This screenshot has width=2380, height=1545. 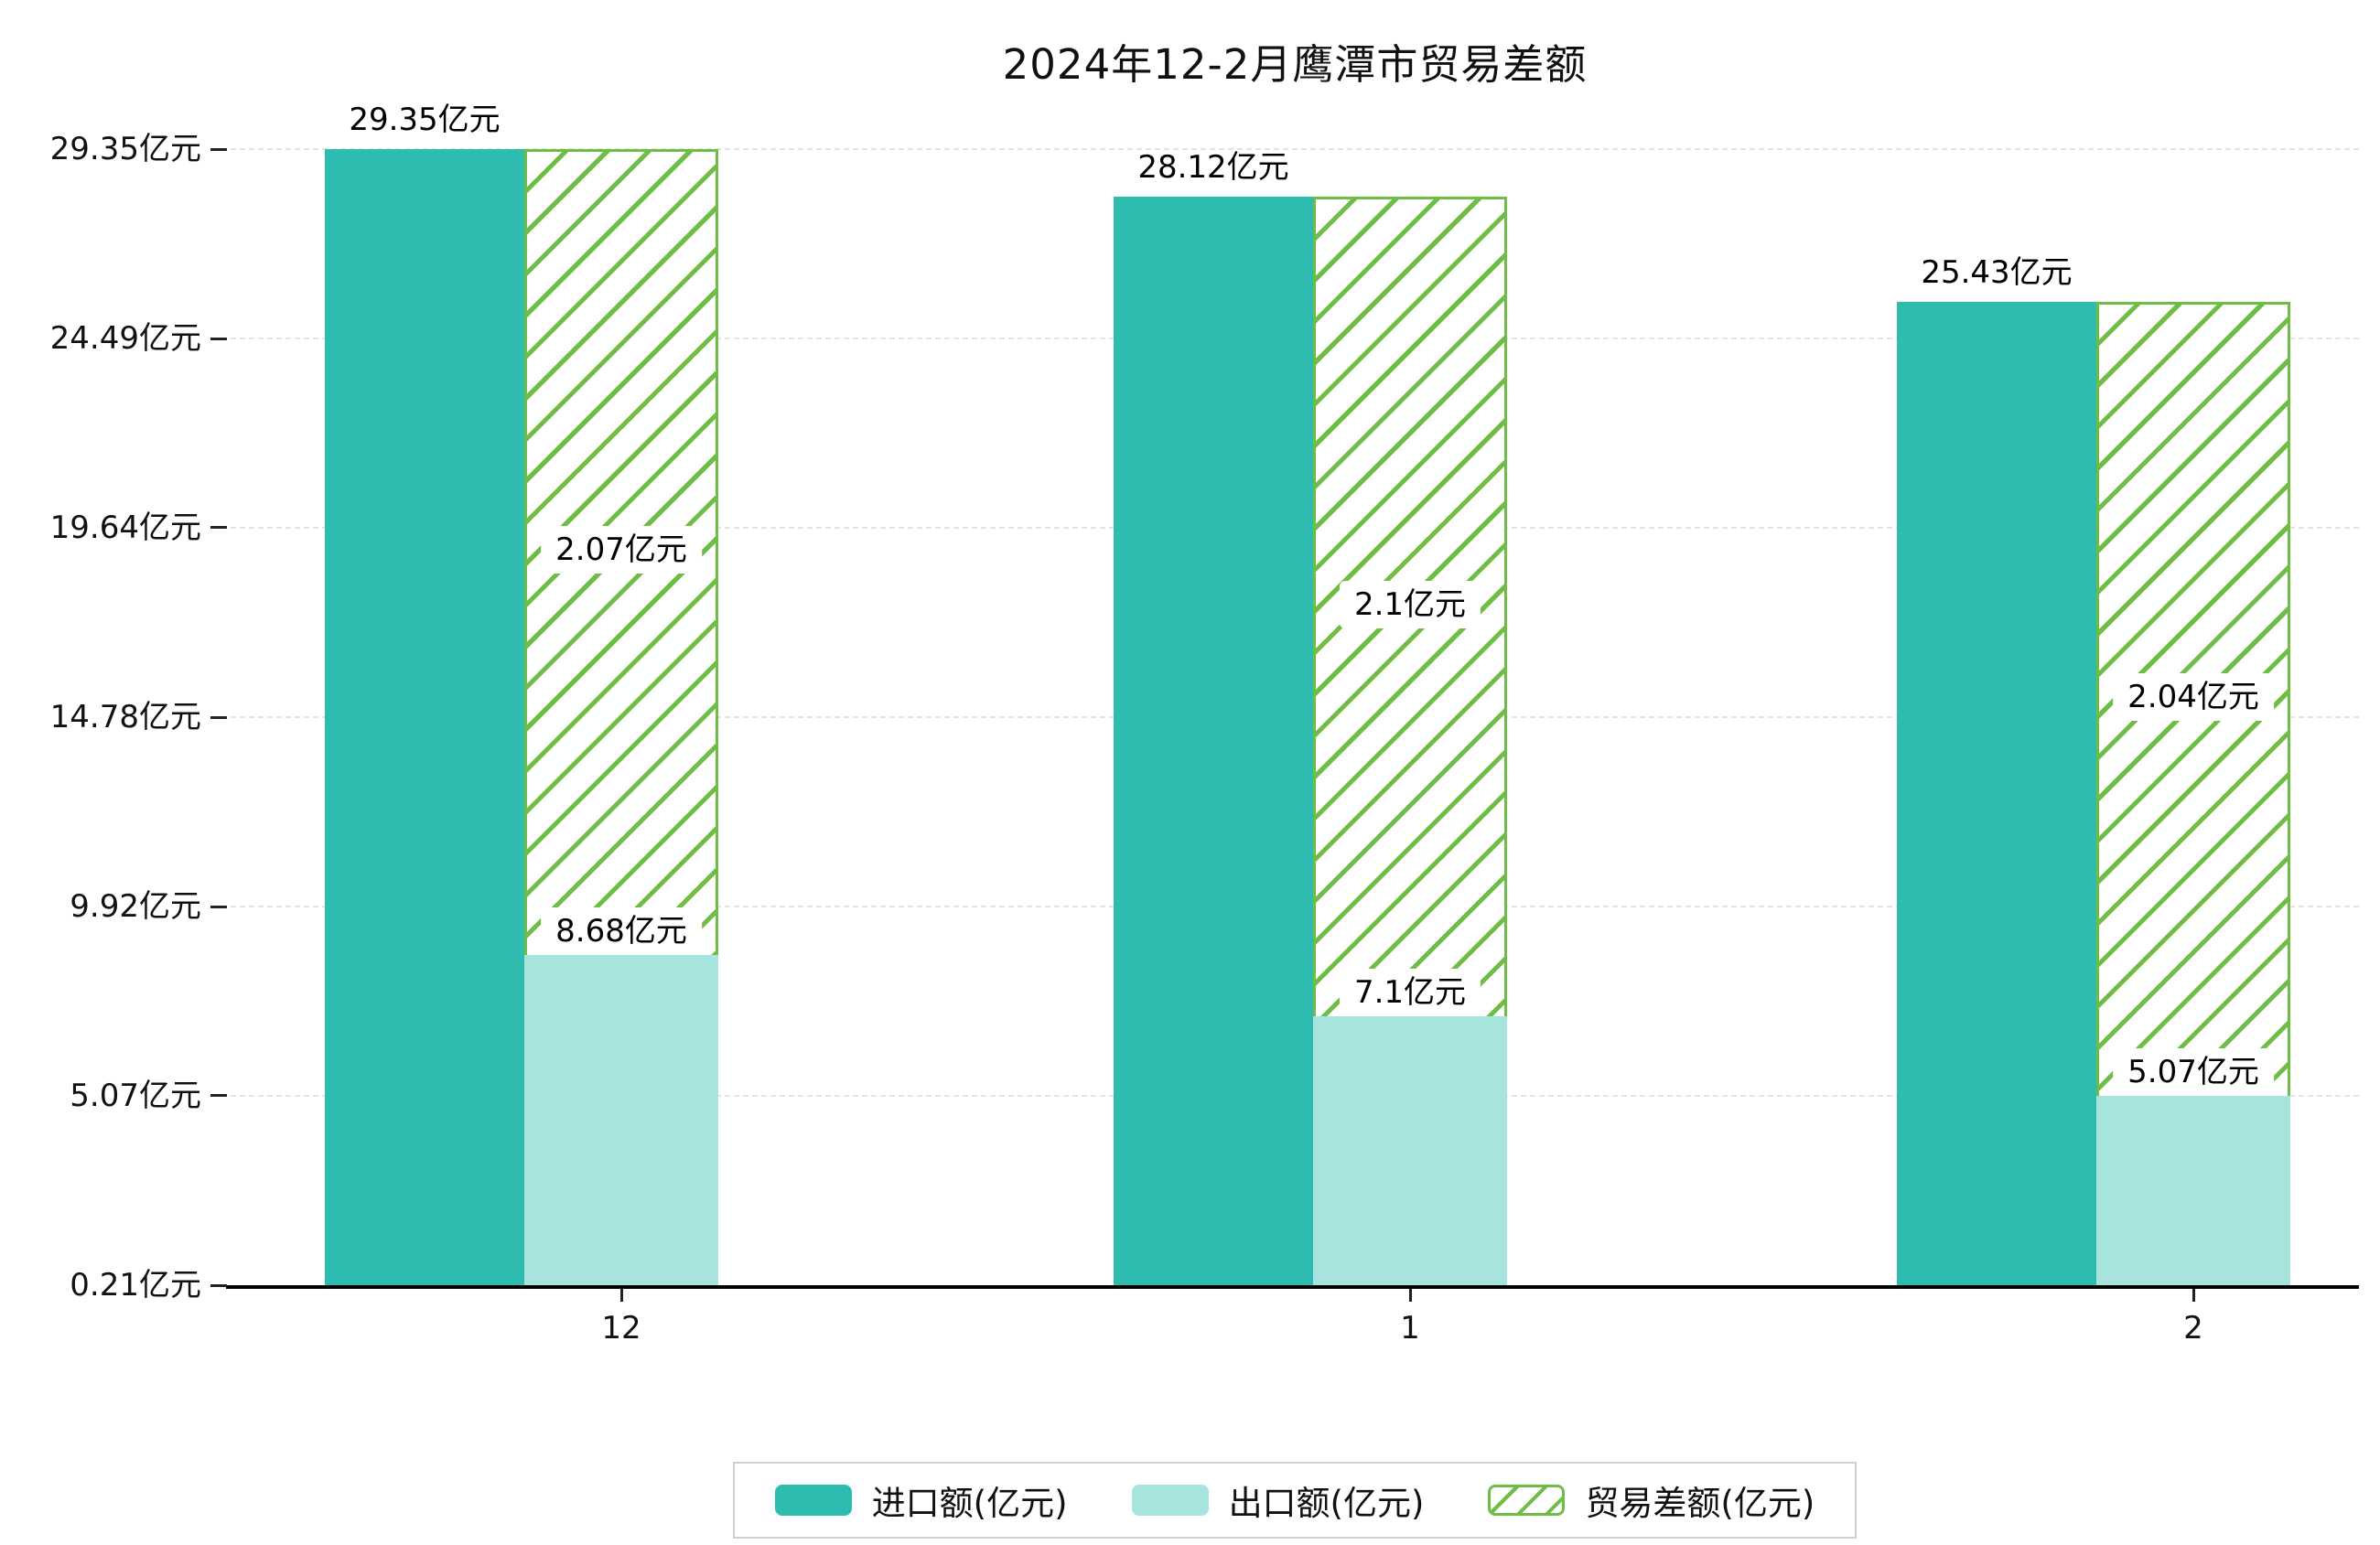 What do you see at coordinates (135, 1096) in the screenshot?
I see `y-tick-label: 5.07亿元` at bounding box center [135, 1096].